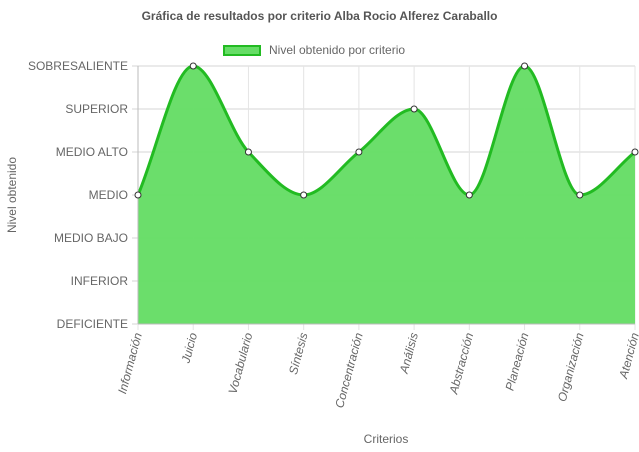 This screenshot has height=452, width=639. Describe the element at coordinates (337, 50) in the screenshot. I see `legend-label: Nivel obtenido por criterio` at that location.